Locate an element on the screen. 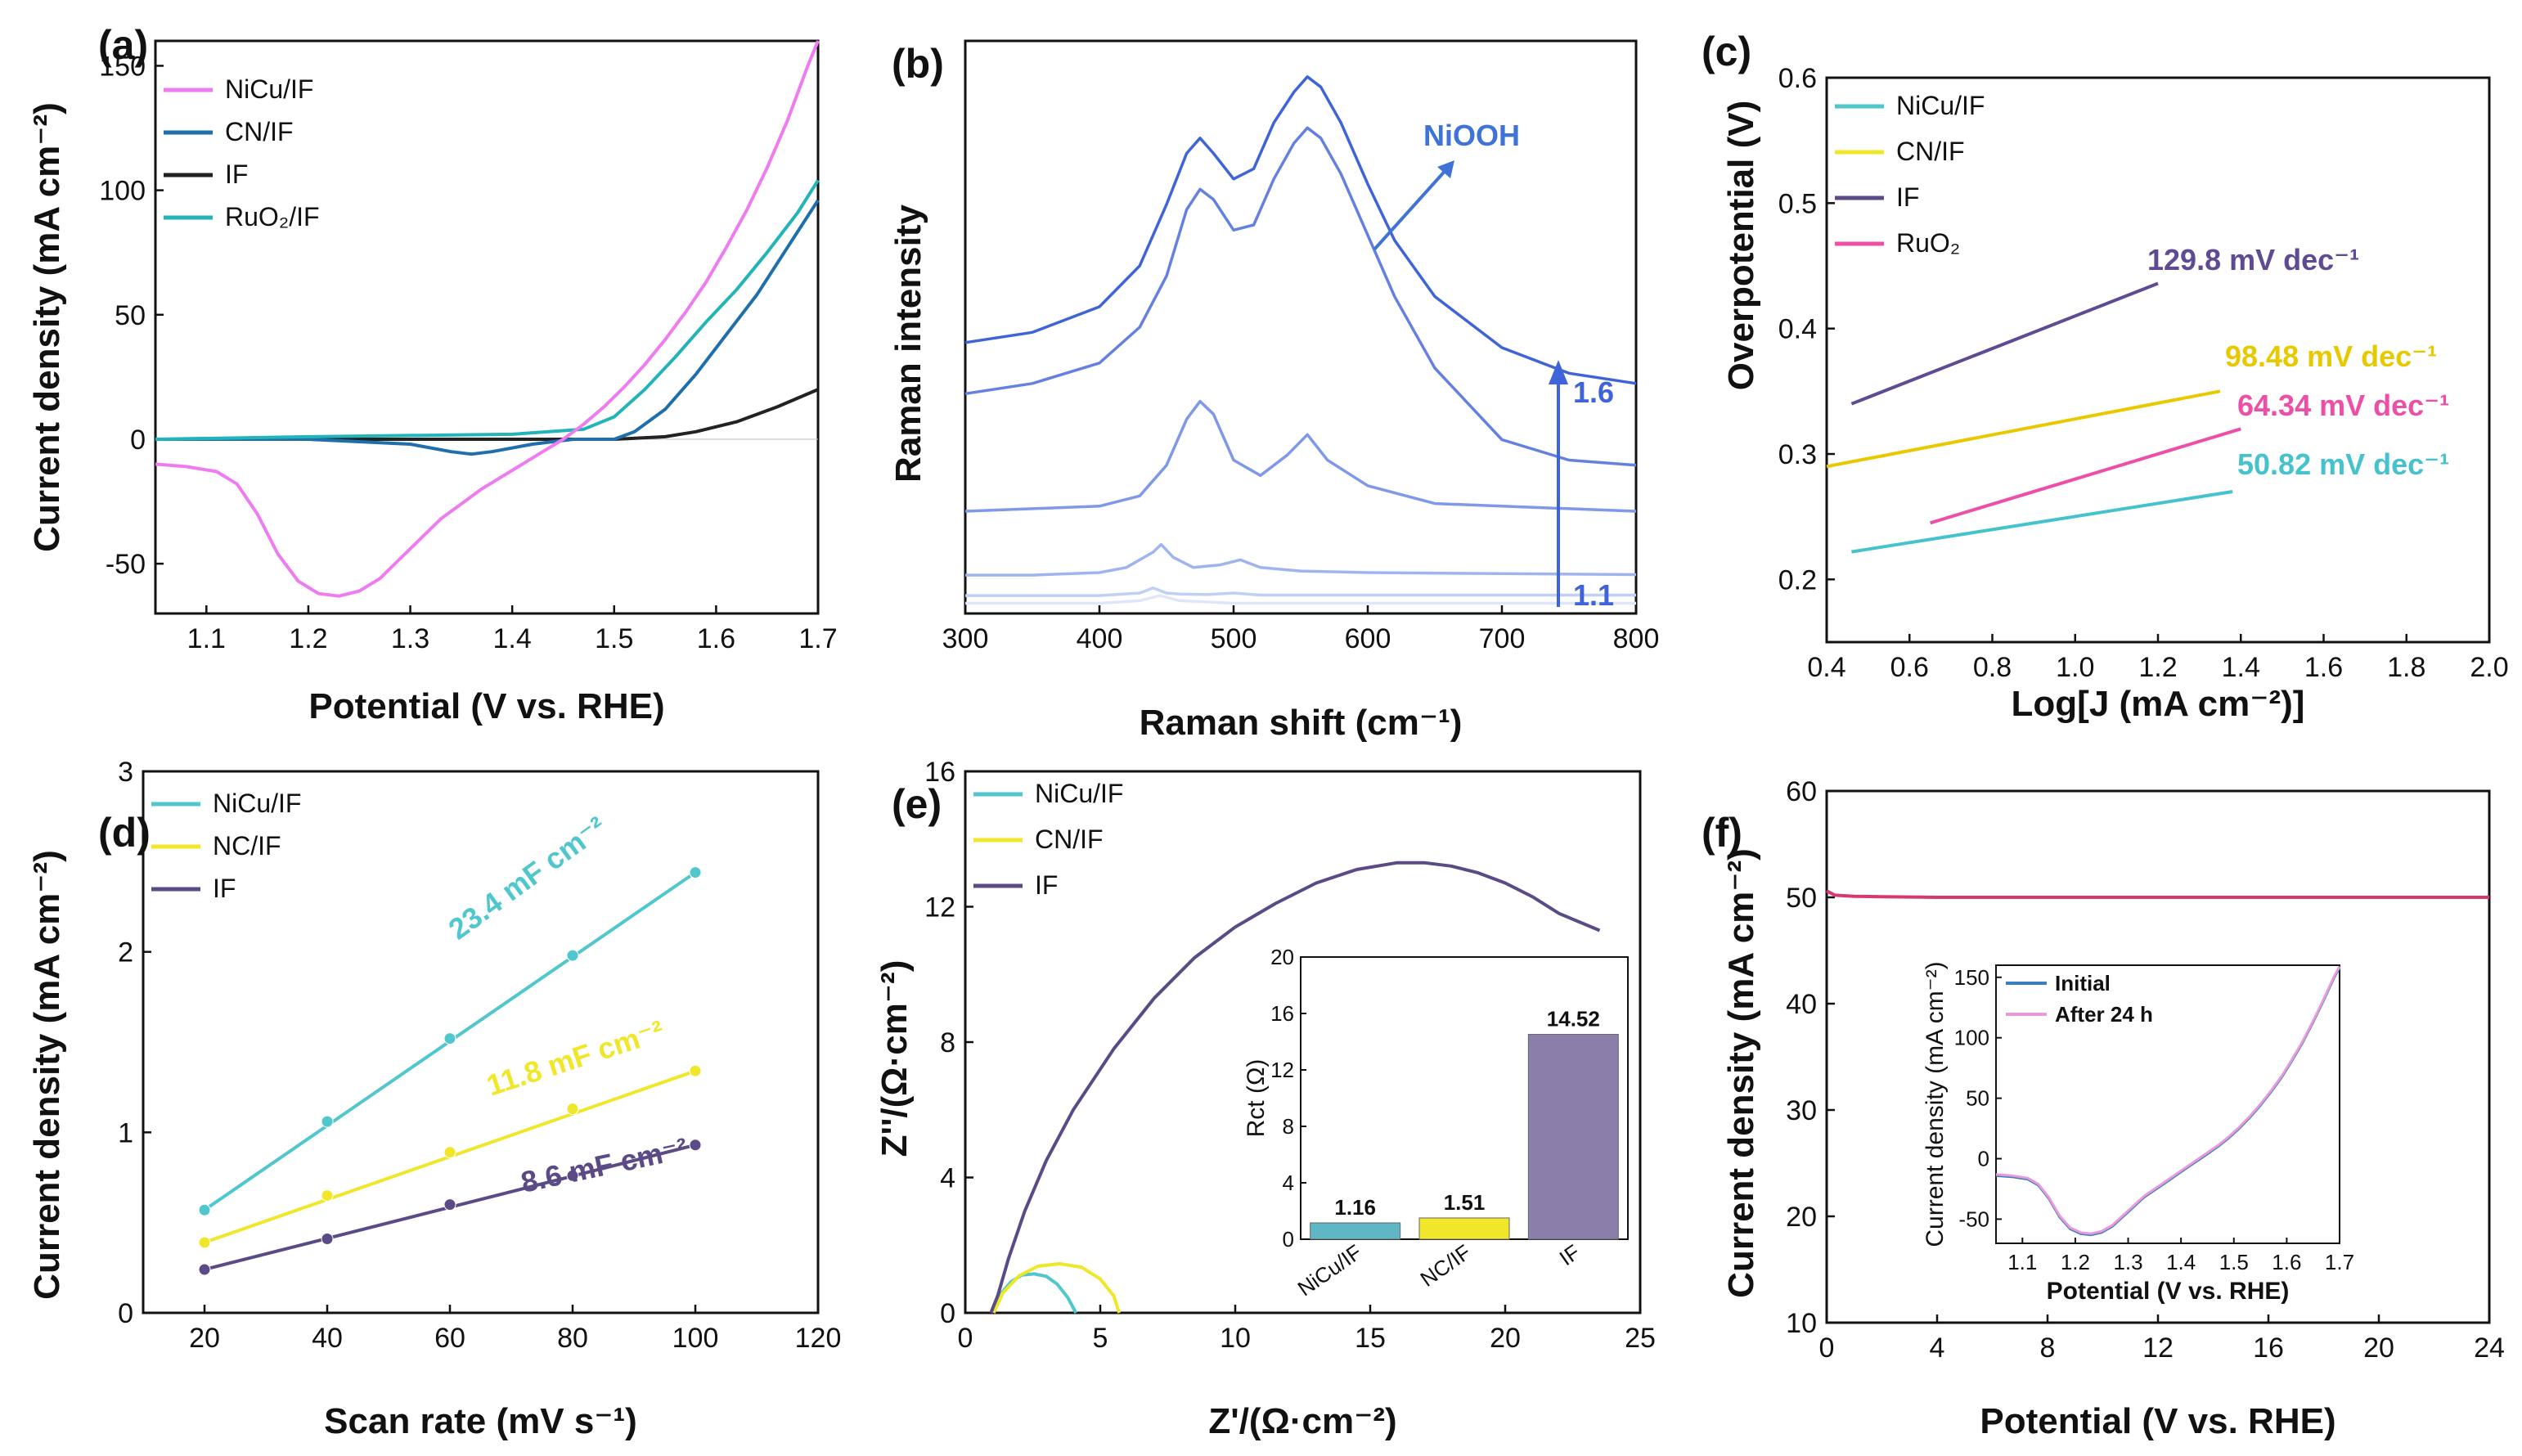  rct-value-label: 1.16 is located at coordinates (1355, 1207).